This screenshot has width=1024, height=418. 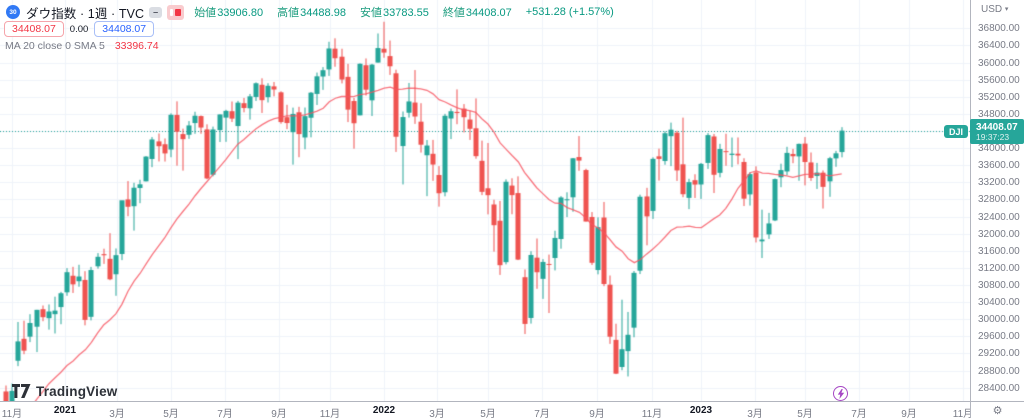 I want to click on price-tick-label: 35200.00, so click(x=999, y=97).